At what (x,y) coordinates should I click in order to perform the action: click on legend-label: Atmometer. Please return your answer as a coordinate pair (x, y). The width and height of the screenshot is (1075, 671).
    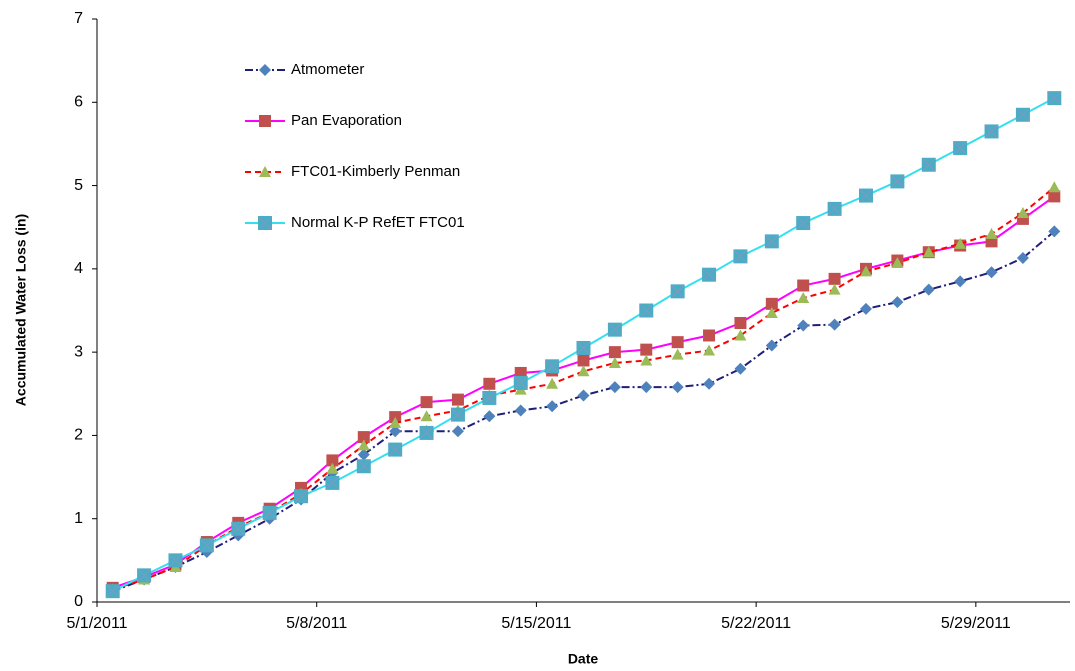
    Looking at the image, I should click on (327, 69).